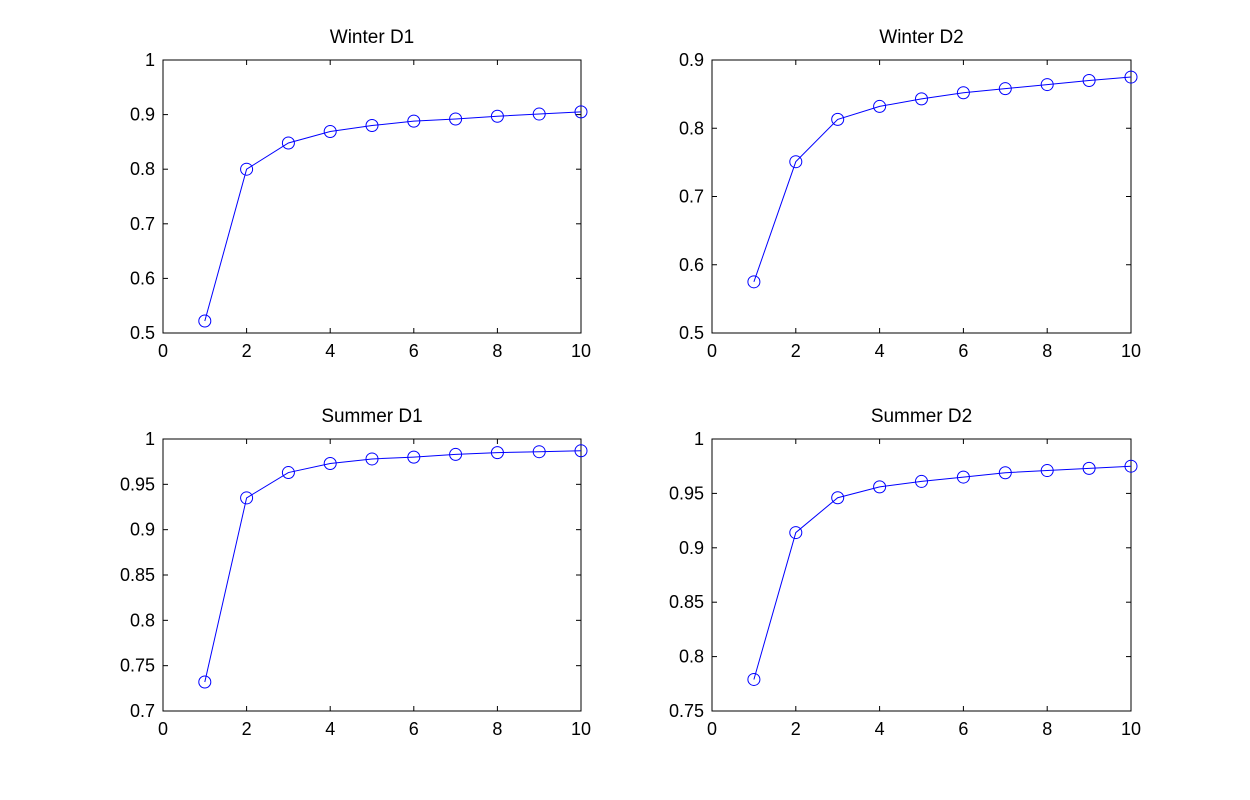  Describe the element at coordinates (686, 711) in the screenshot. I see `y-tick-label: 0.75` at that location.